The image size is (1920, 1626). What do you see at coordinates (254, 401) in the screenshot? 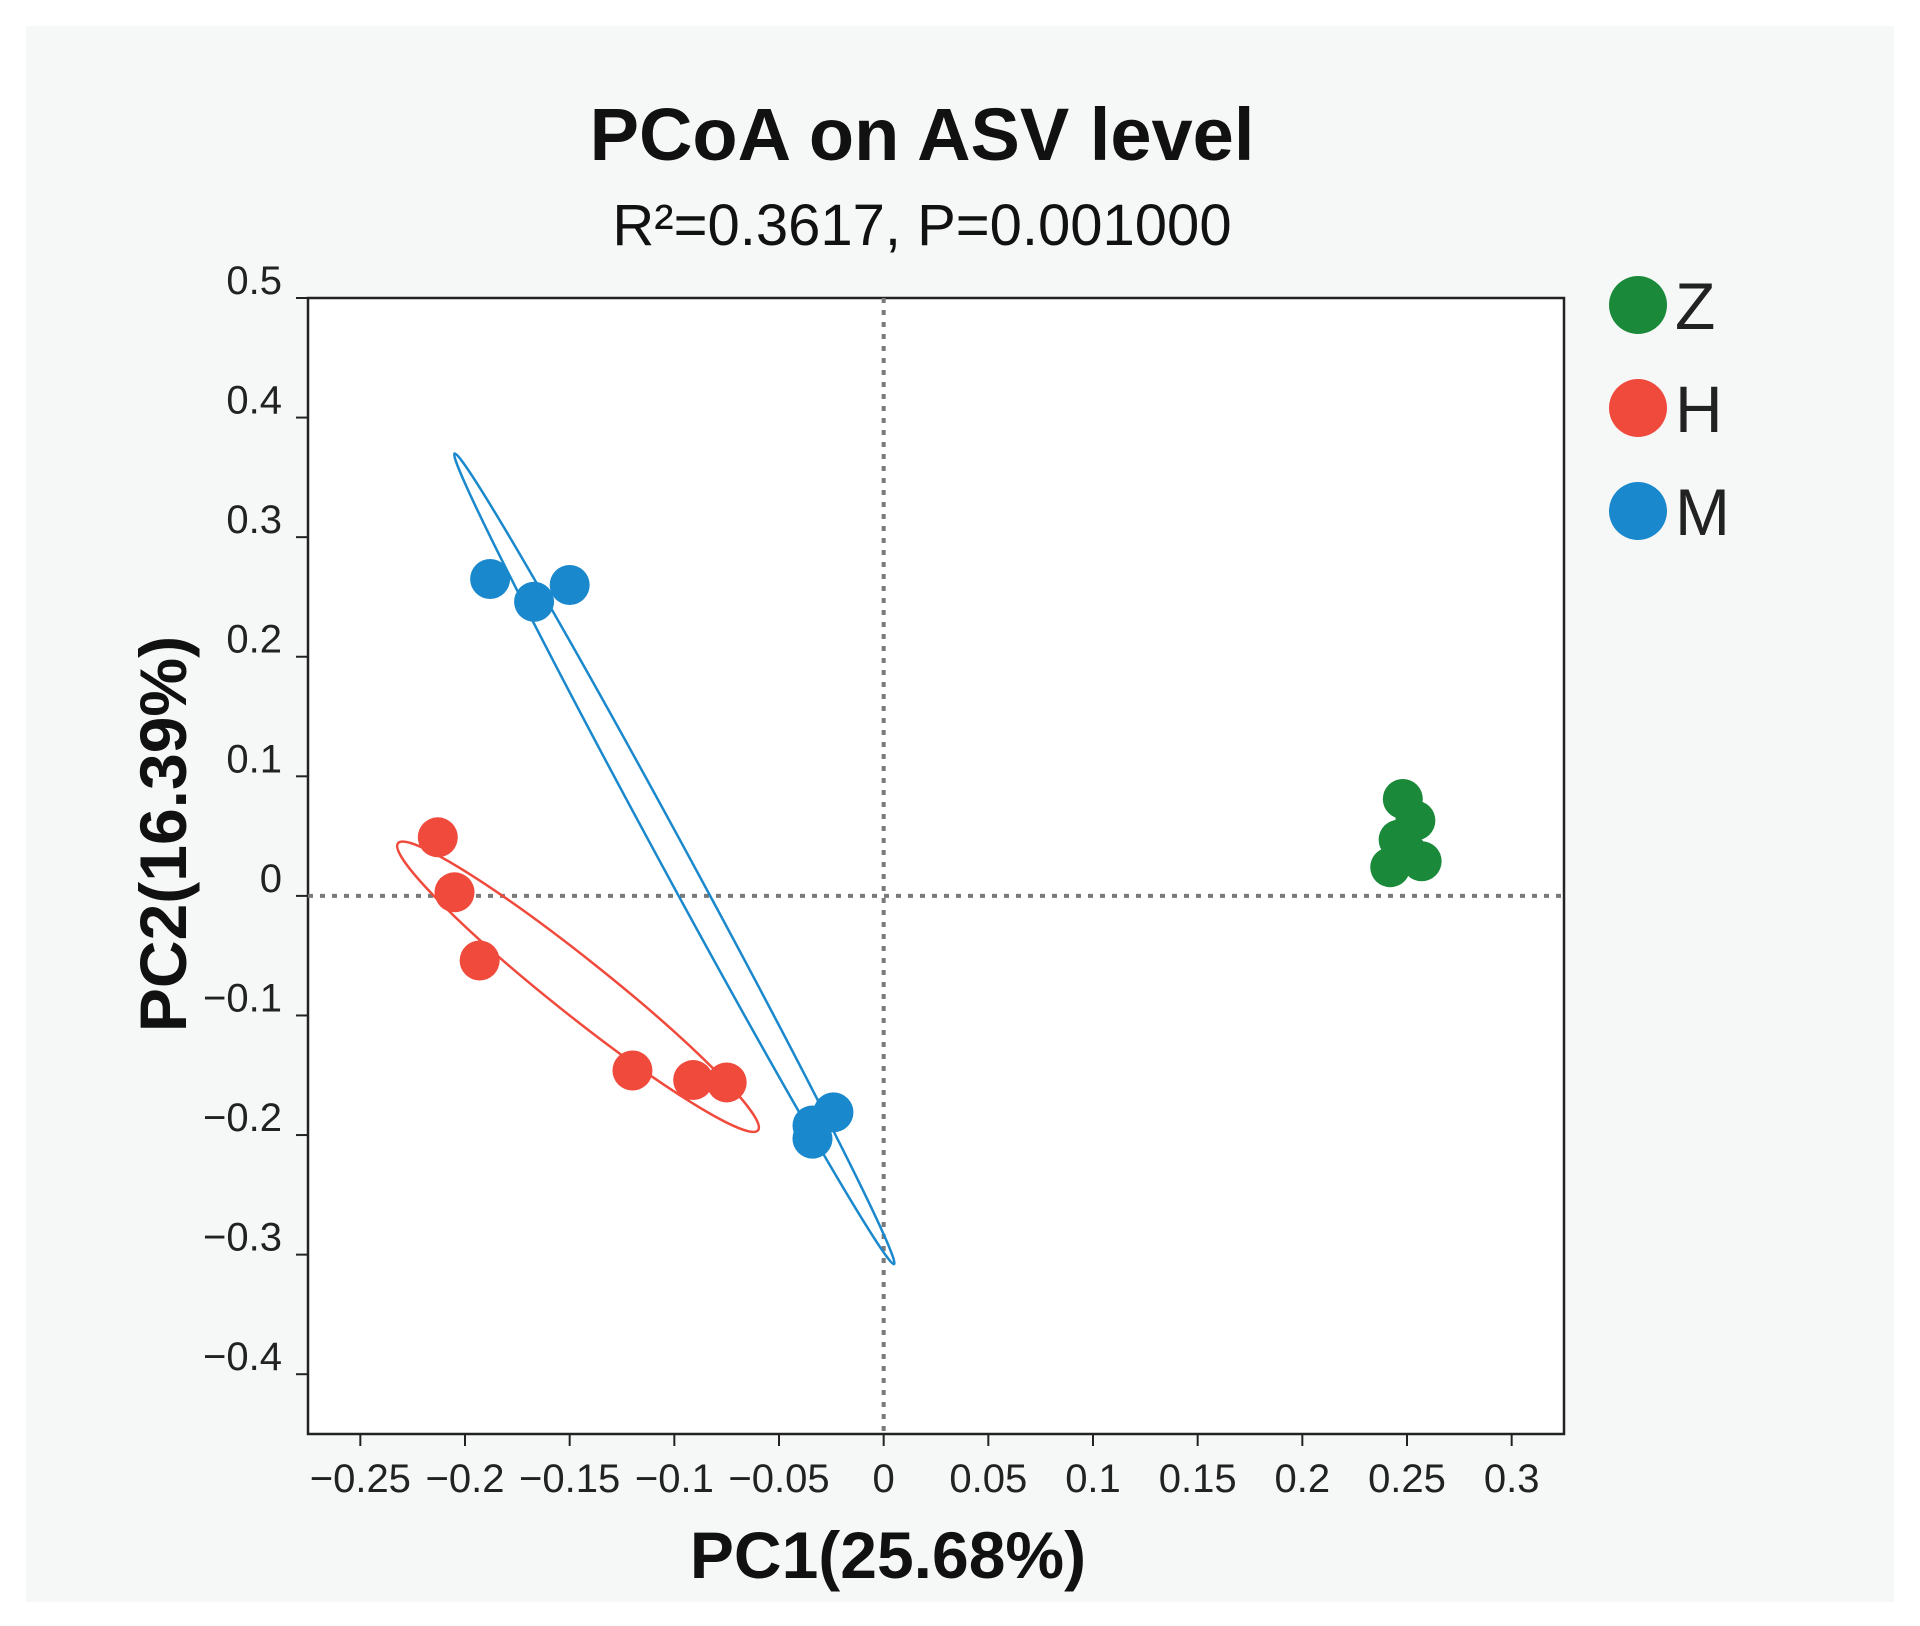
I see `y-tick-label: 0.4` at bounding box center [254, 401].